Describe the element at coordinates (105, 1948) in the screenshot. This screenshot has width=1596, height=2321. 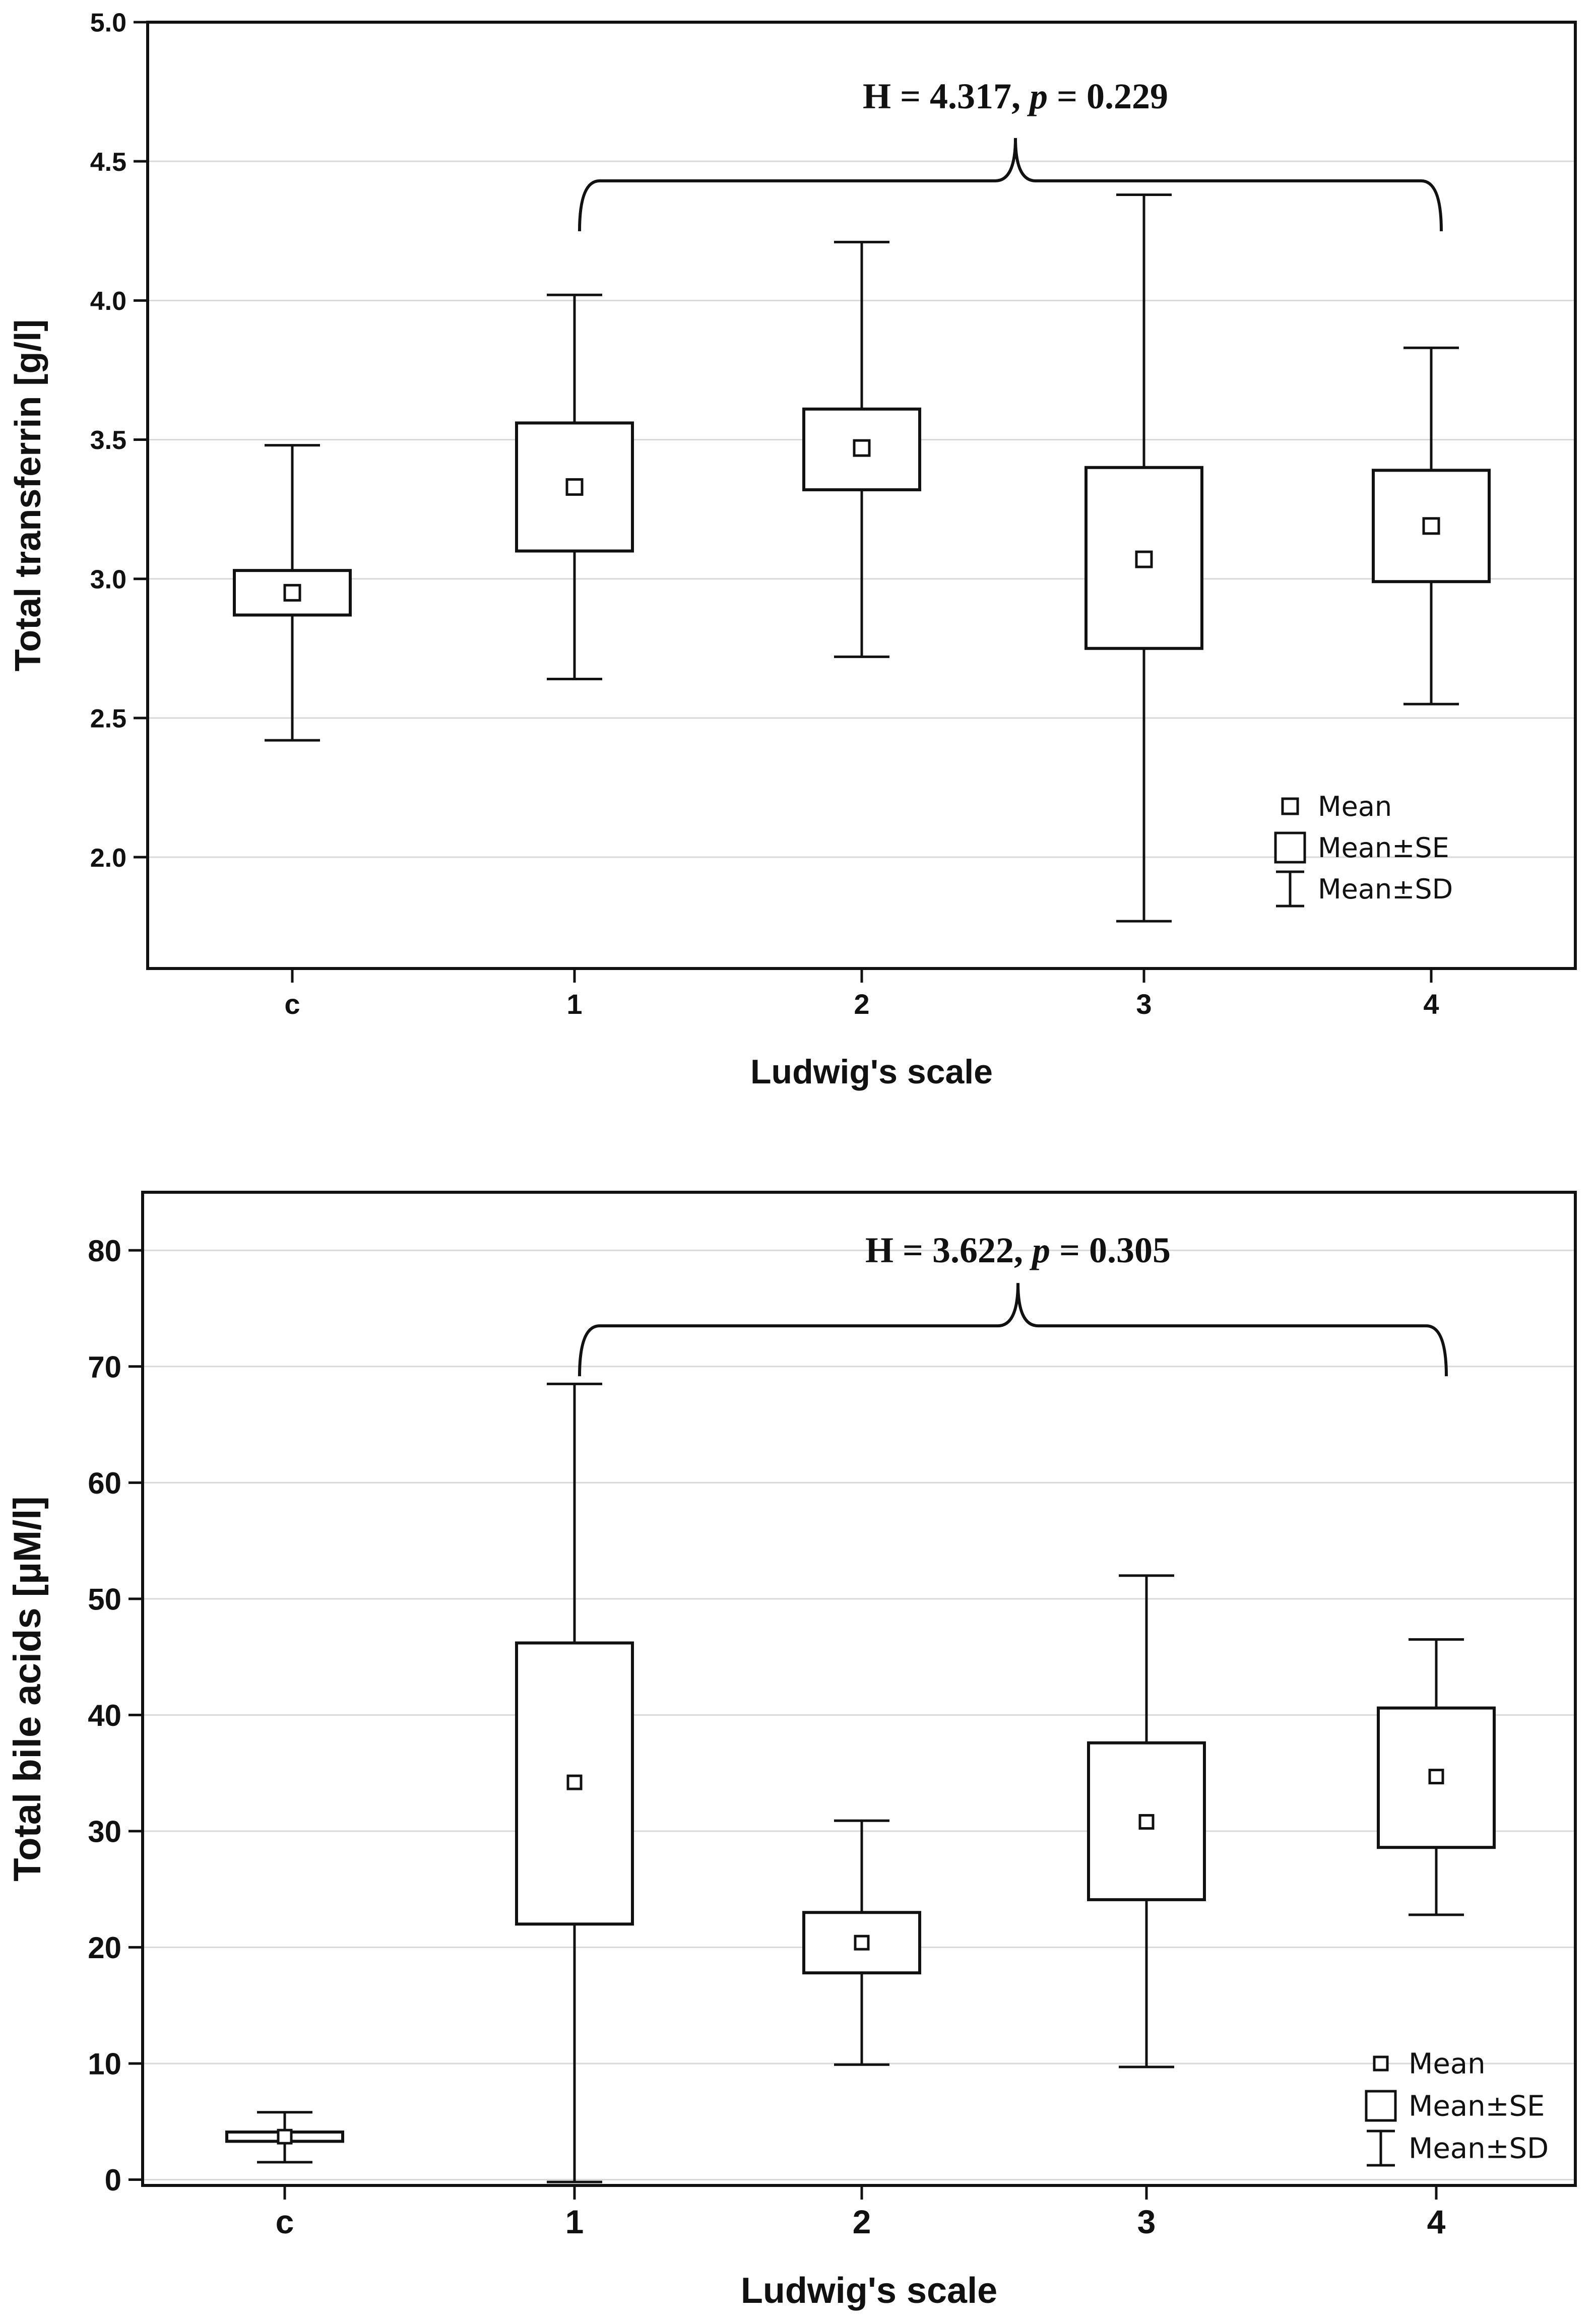
I see `y-tick-label: 20` at that location.